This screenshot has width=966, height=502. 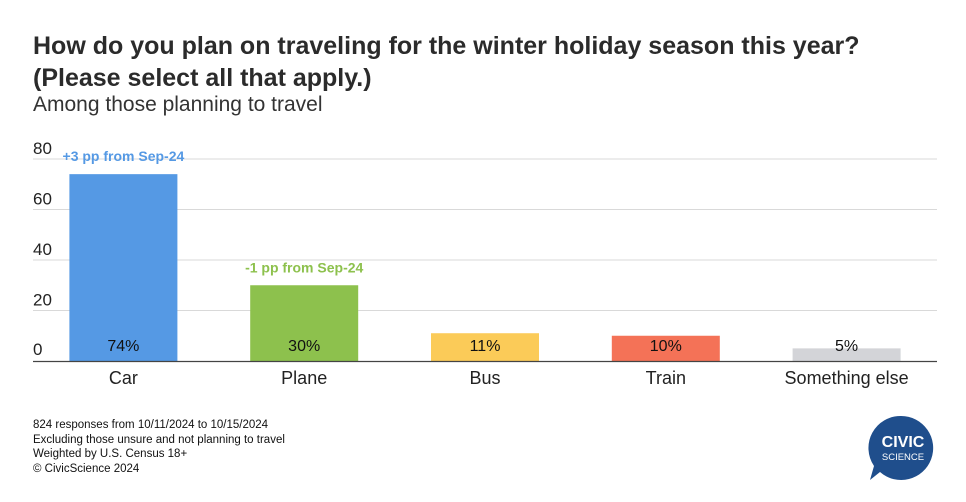 What do you see at coordinates (847, 378) in the screenshot?
I see `x-tick-label: Something else` at bounding box center [847, 378].